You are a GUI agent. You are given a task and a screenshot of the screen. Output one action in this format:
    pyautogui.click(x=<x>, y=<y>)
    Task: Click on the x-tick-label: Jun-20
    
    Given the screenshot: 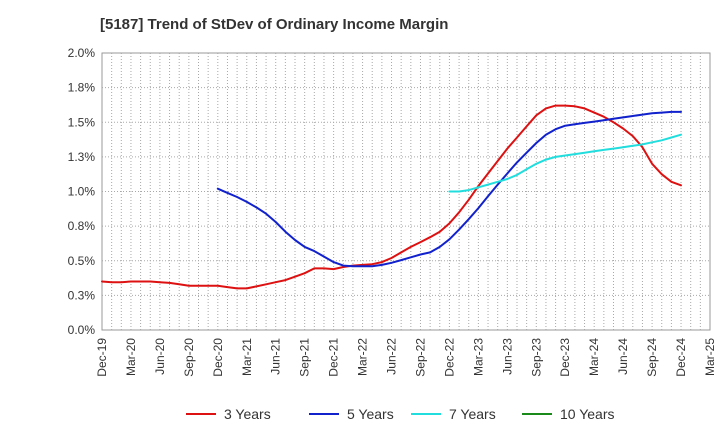 What is the action you would take?
    pyautogui.click(x=160, y=356)
    